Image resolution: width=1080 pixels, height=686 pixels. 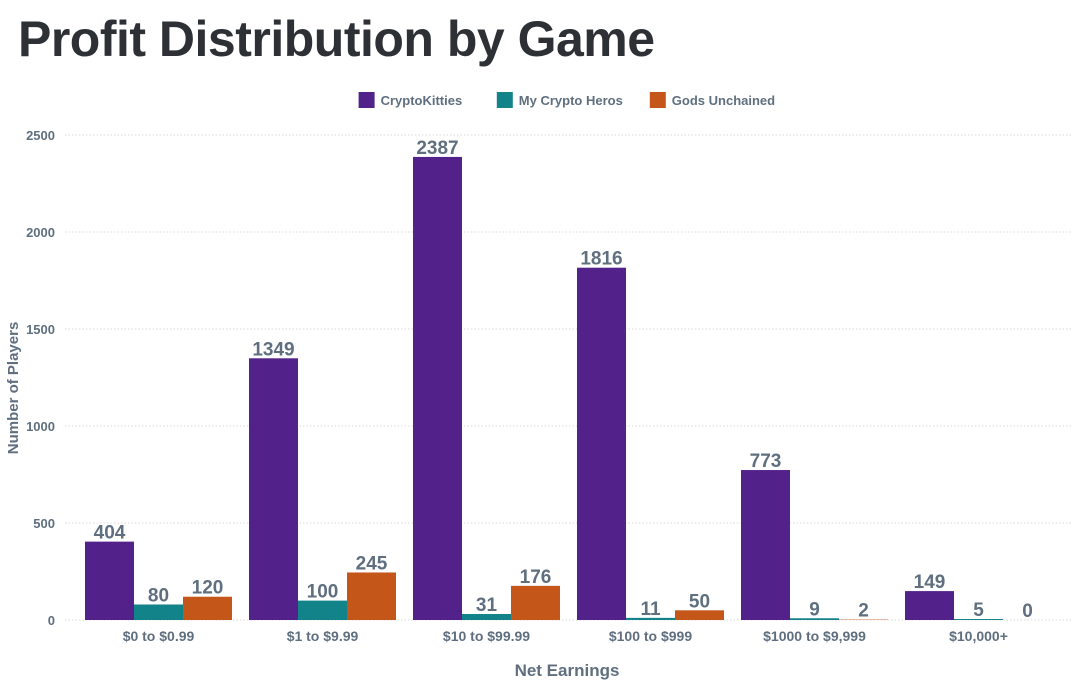 I want to click on data-label: 773, so click(x=766, y=461).